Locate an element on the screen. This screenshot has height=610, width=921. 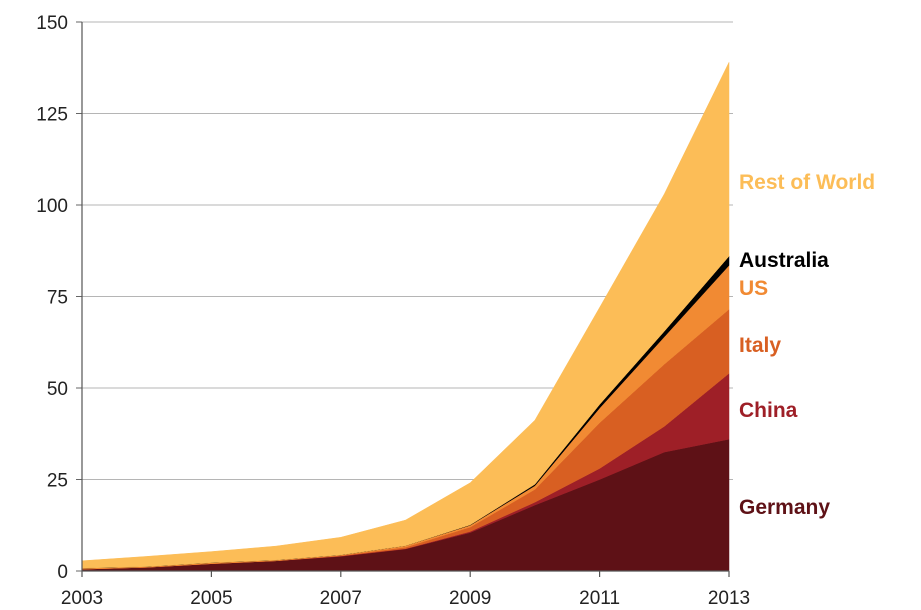
y-tick-label: 75 is located at coordinates (57, 298).